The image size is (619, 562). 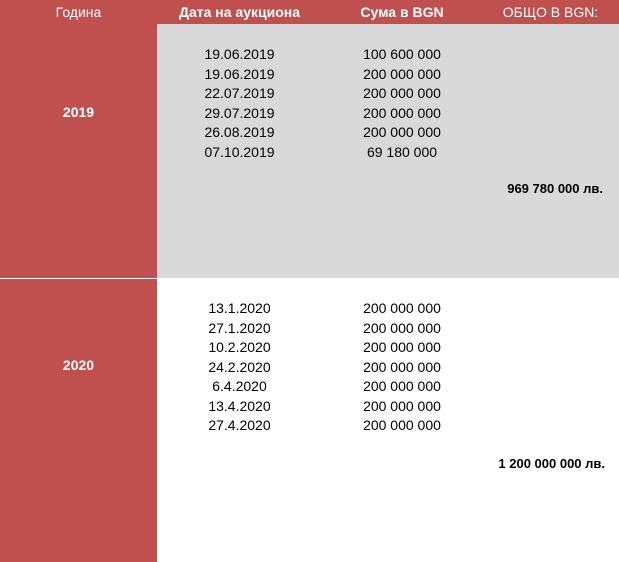 I want to click on table-row: 27.1.2020 200 000 000, so click(x=319, y=329).